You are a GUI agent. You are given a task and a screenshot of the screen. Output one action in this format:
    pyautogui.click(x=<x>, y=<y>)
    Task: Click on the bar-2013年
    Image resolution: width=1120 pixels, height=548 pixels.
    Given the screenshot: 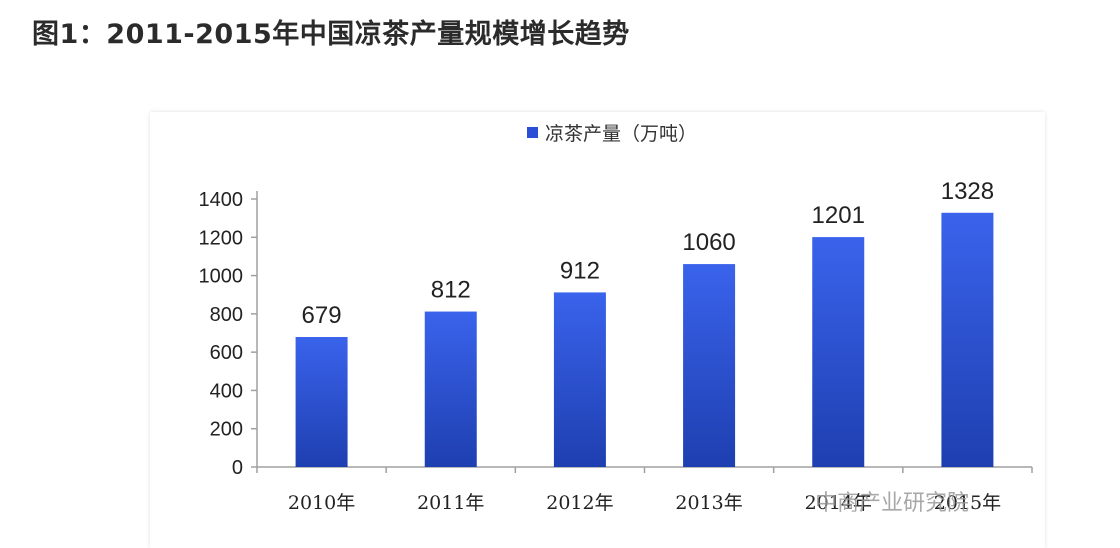 What is the action you would take?
    pyautogui.click(x=709, y=365)
    